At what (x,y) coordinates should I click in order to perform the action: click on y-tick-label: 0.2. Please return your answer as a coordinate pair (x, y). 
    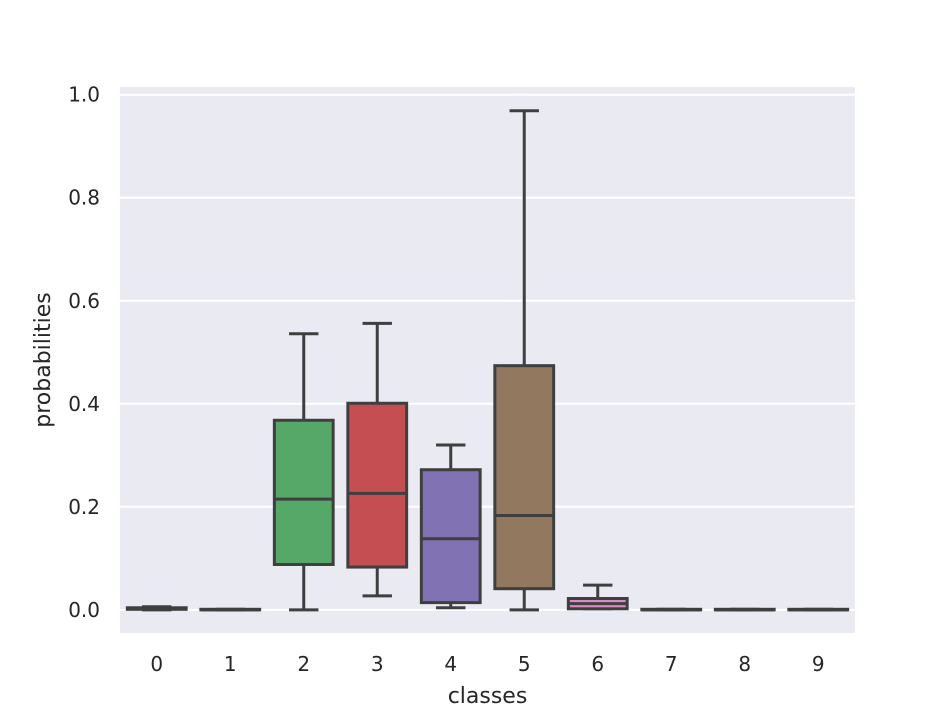
    Looking at the image, I should click on (84, 507).